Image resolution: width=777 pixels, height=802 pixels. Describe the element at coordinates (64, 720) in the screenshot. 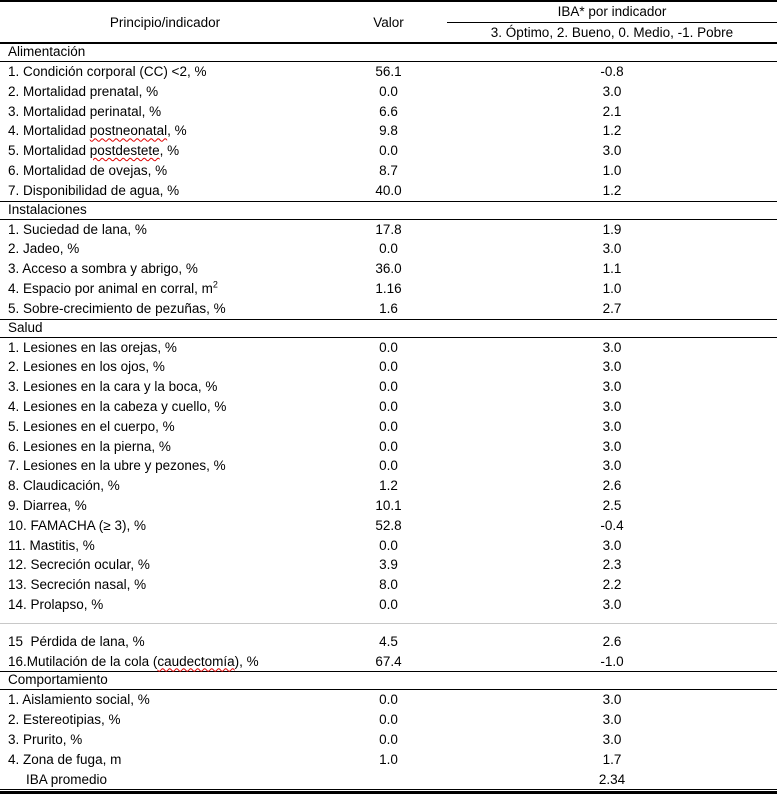

I see `indicator-cell: 2. Estereotipias, %` at that location.